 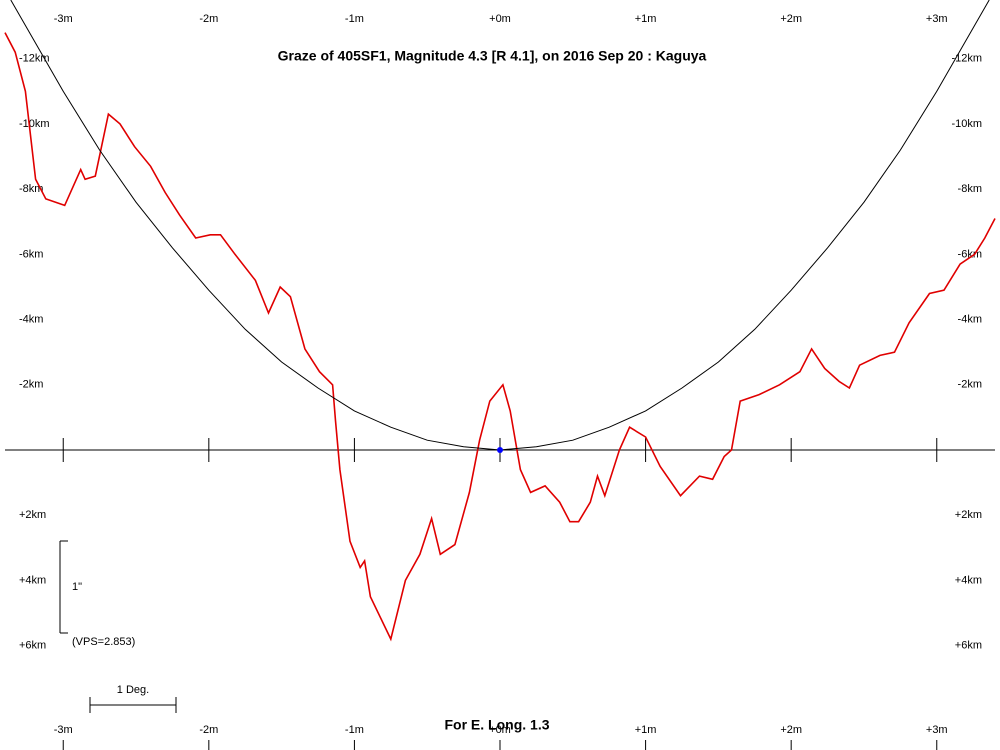 I want to click on footer: For E. Long. 1.3, so click(x=496, y=725).